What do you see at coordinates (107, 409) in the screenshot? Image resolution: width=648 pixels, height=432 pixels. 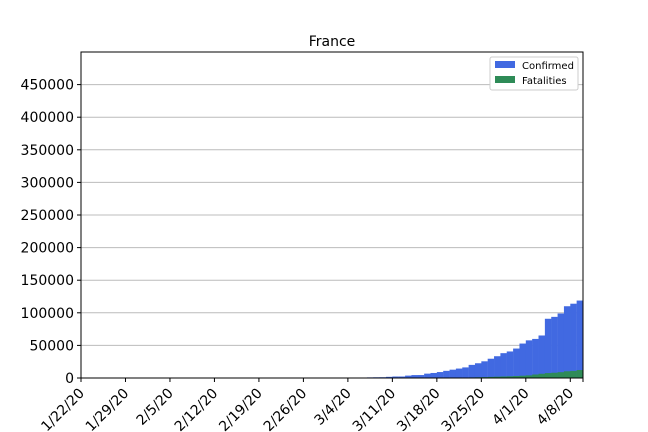 I see `x-tick-label: 1/29/20` at bounding box center [107, 409].